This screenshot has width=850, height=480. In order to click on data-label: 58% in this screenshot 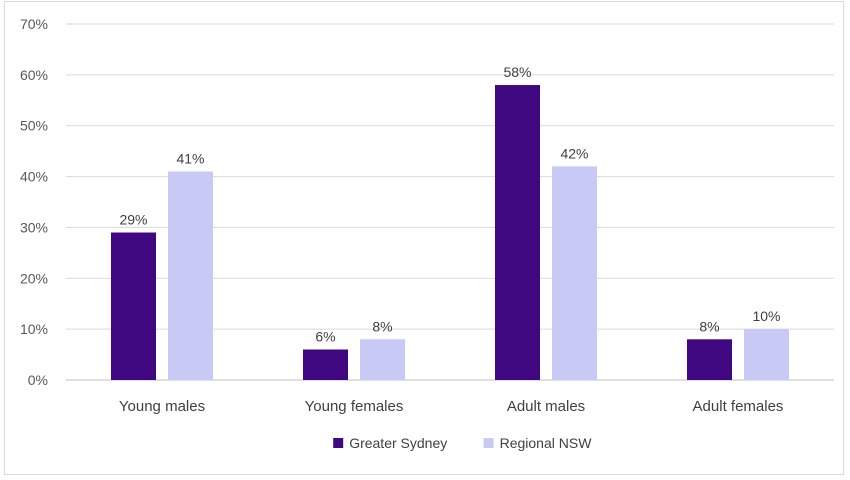, I will do `click(517, 72)`.